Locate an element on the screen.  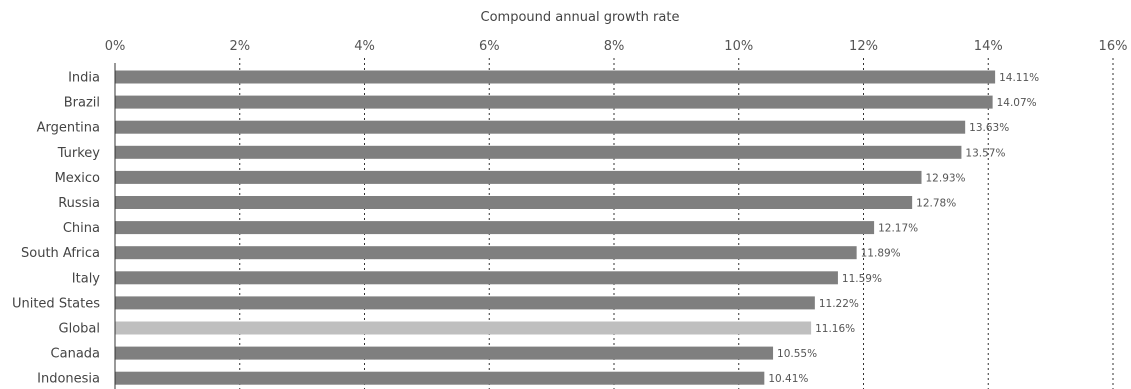
data-label: 12.17% is located at coordinates (898, 229).